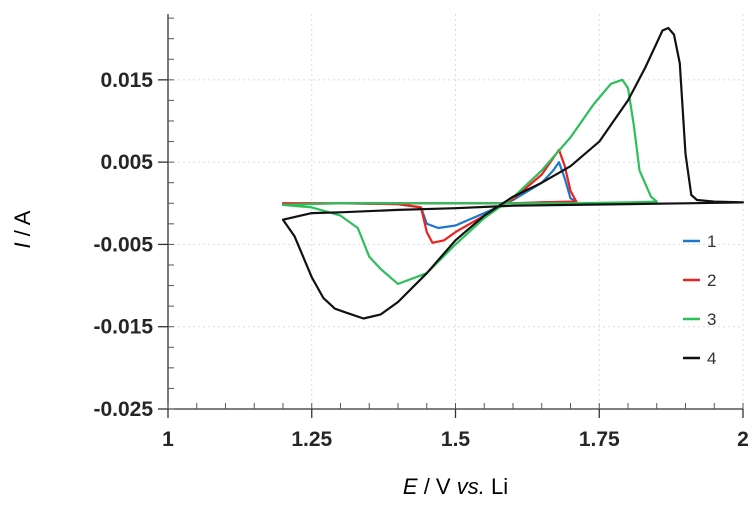 Image resolution: width=753 pixels, height=506 pixels. Describe the element at coordinates (711, 280) in the screenshot. I see `legend-label-2: 2` at that location.